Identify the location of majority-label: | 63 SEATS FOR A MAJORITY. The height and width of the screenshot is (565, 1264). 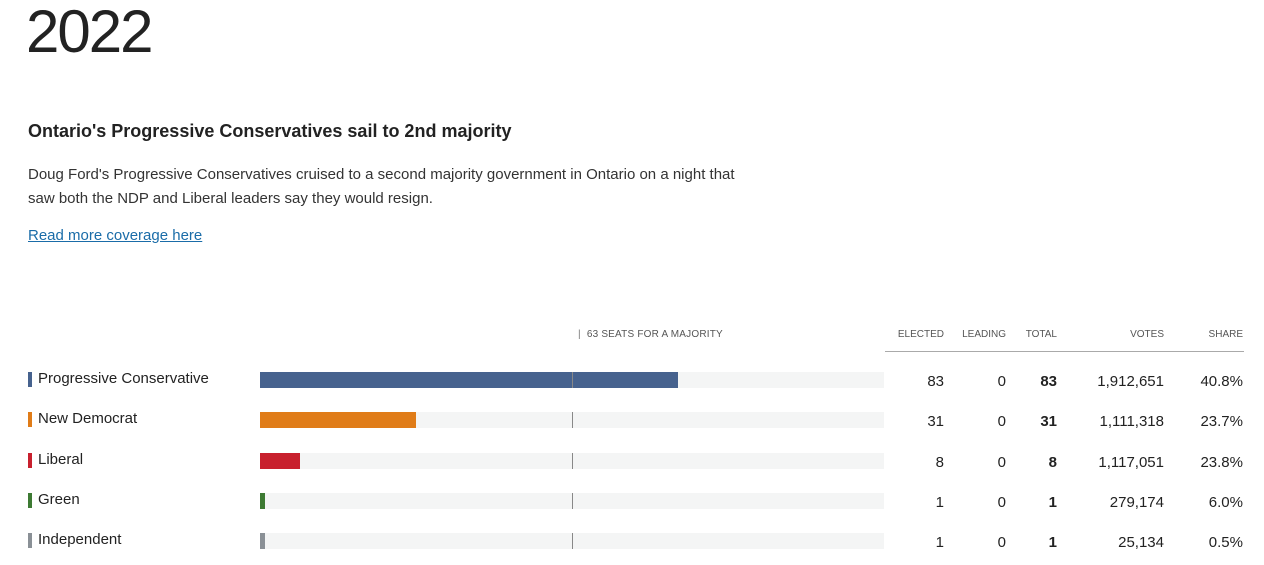
(650, 334).